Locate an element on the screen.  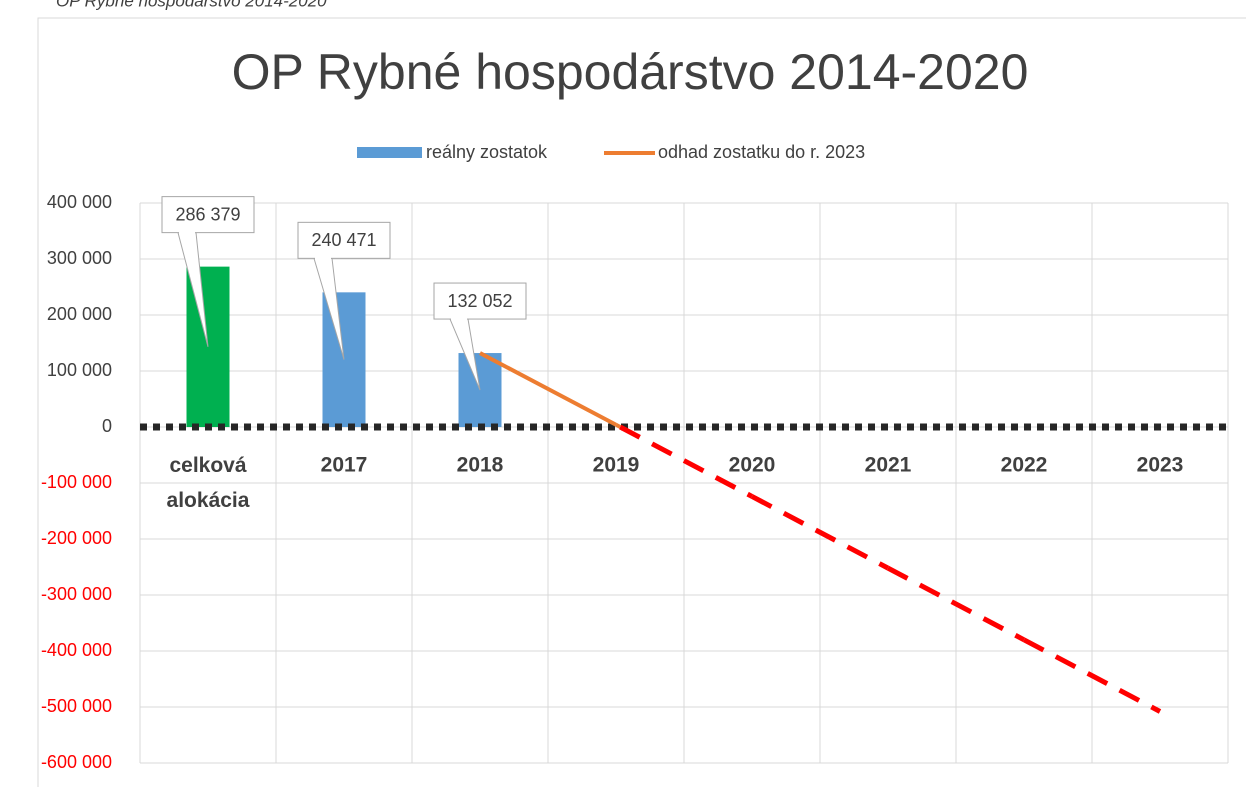
legend-label: reálny zostatok is located at coordinates (487, 152).